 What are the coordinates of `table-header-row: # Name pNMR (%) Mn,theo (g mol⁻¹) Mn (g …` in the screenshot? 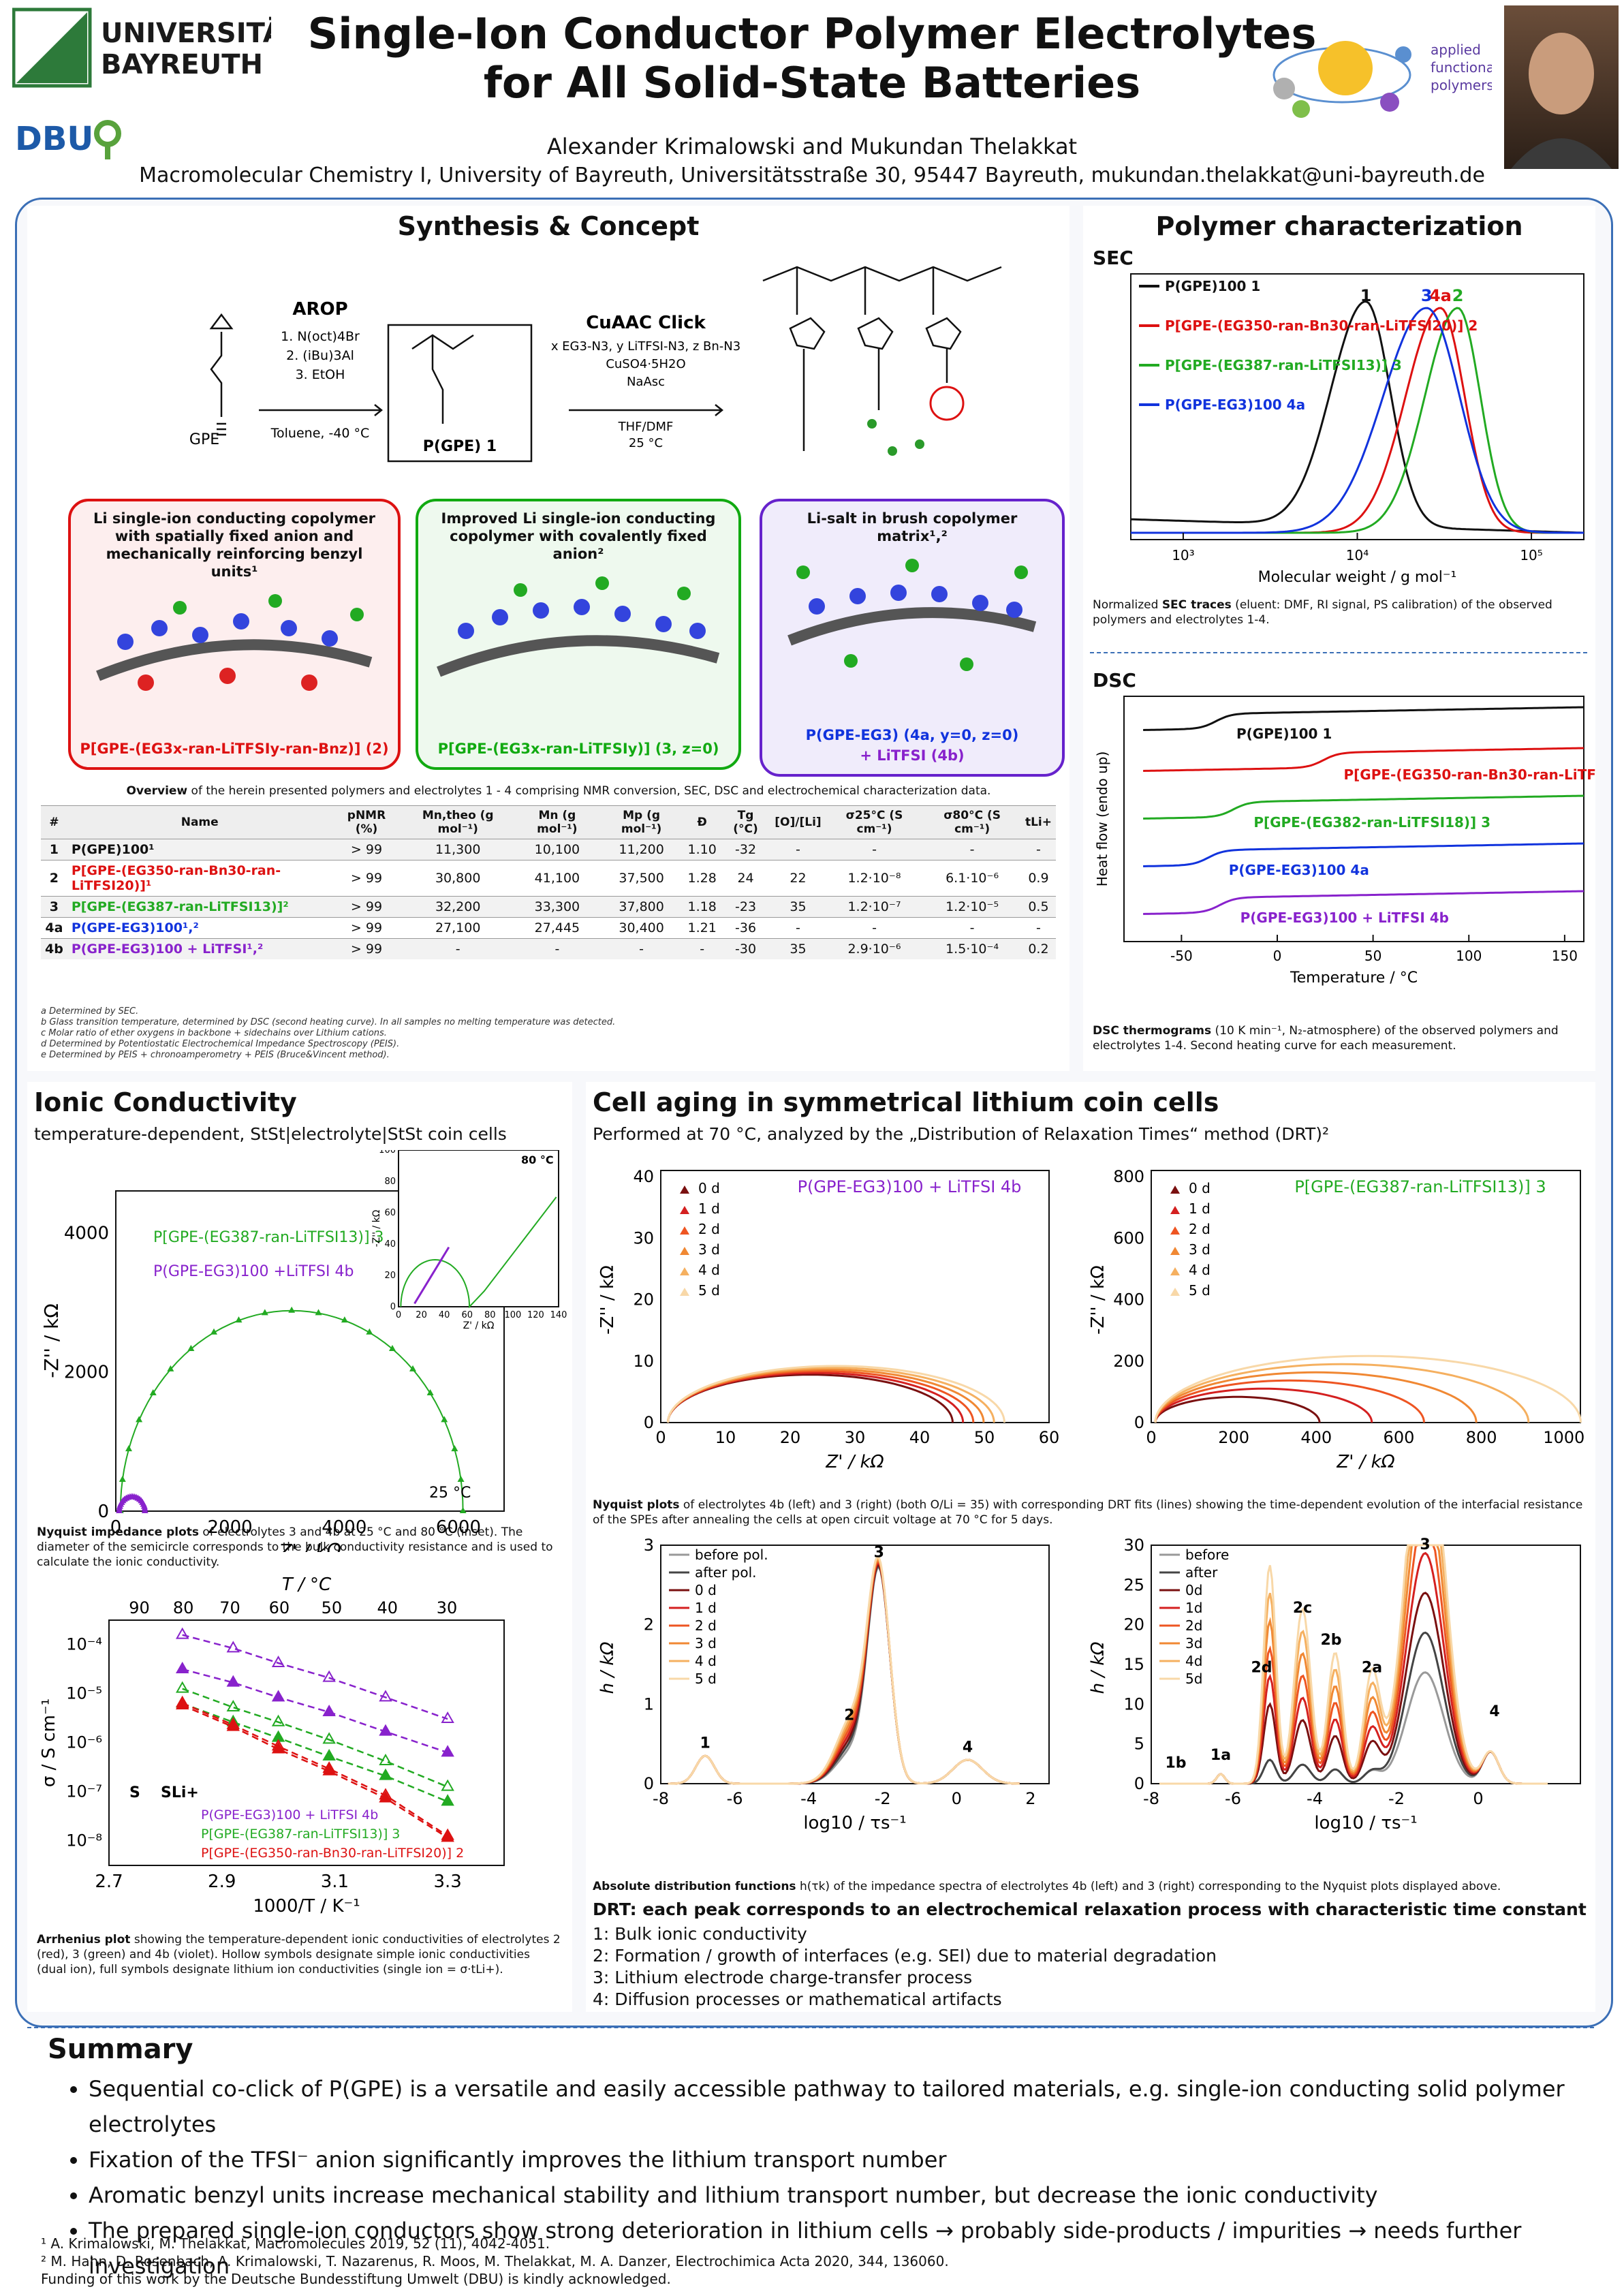 It's located at (548, 822).